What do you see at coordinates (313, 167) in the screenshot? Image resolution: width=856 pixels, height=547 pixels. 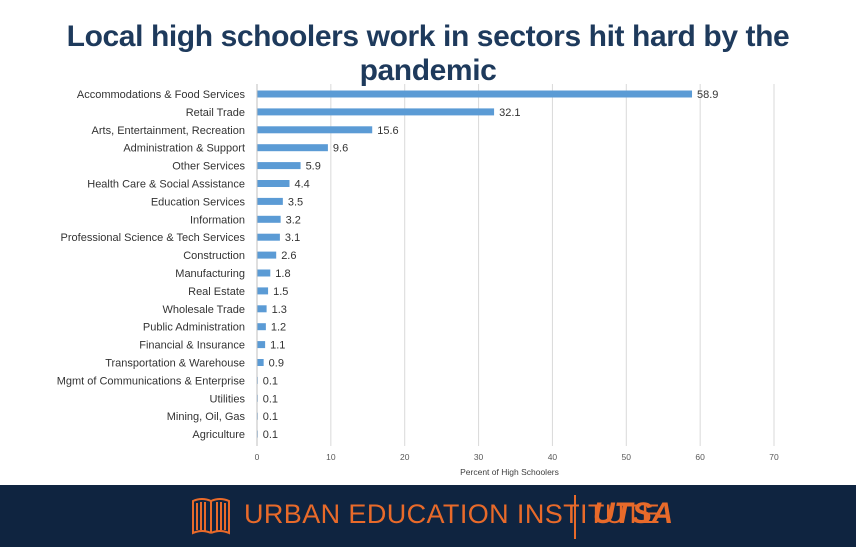 I see `data-label: 5.9` at bounding box center [313, 167].